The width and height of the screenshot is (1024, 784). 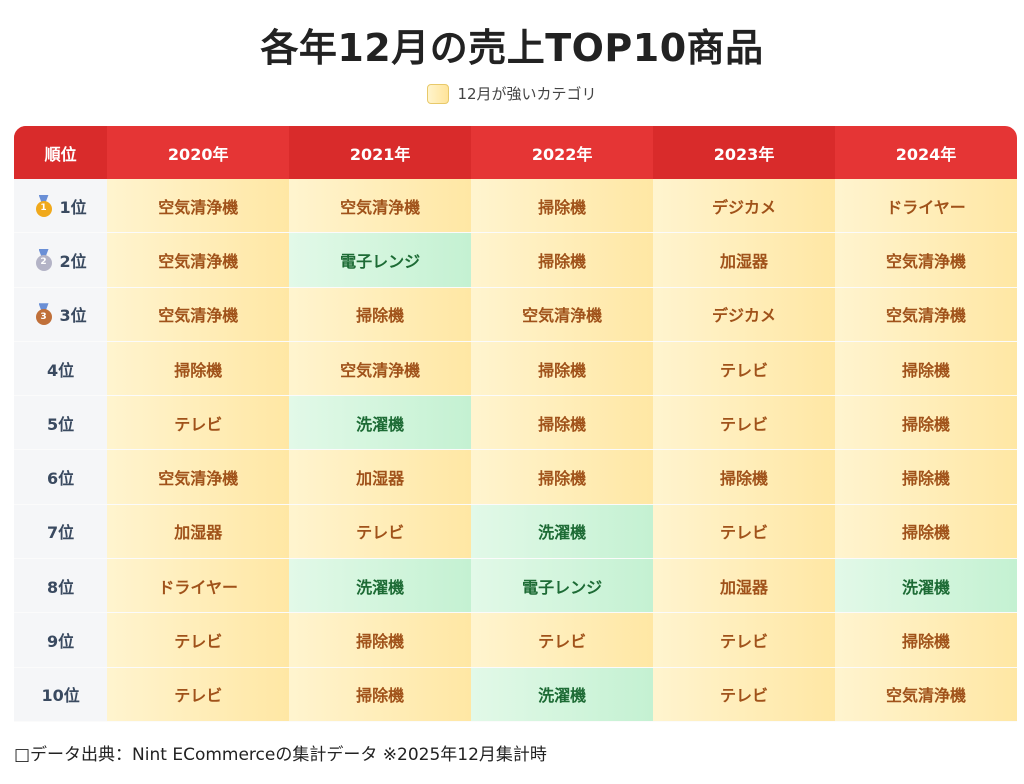 I want to click on header-year: 2022年, so click(x=562, y=154).